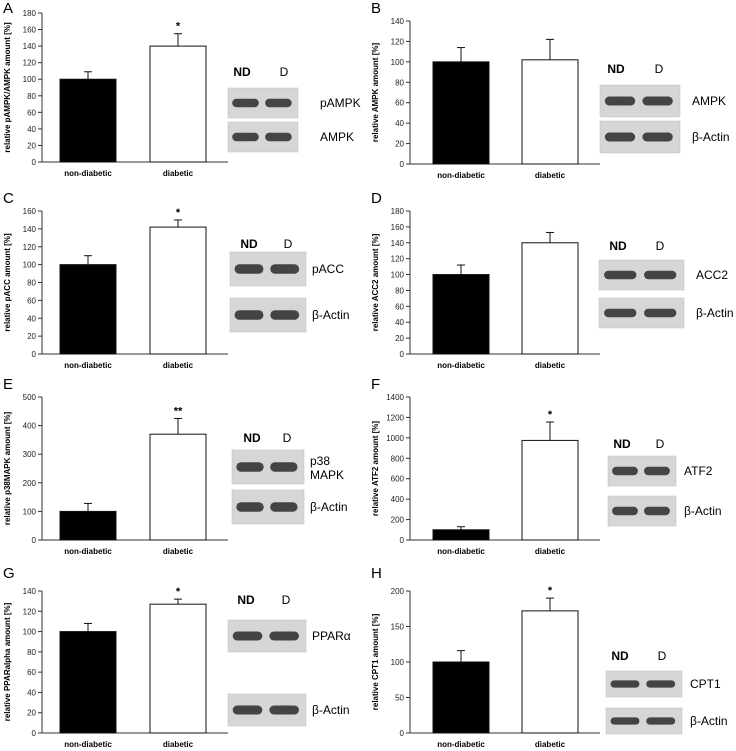  Describe the element at coordinates (8, 8) in the screenshot. I see `panel-letter: A` at that location.